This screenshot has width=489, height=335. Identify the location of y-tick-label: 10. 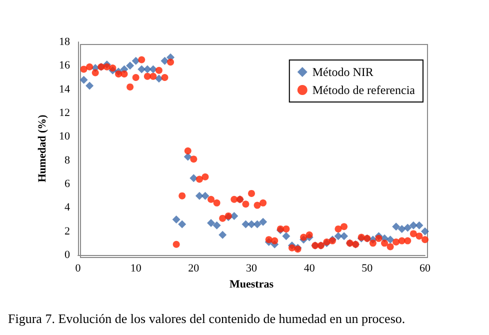
(64, 136).